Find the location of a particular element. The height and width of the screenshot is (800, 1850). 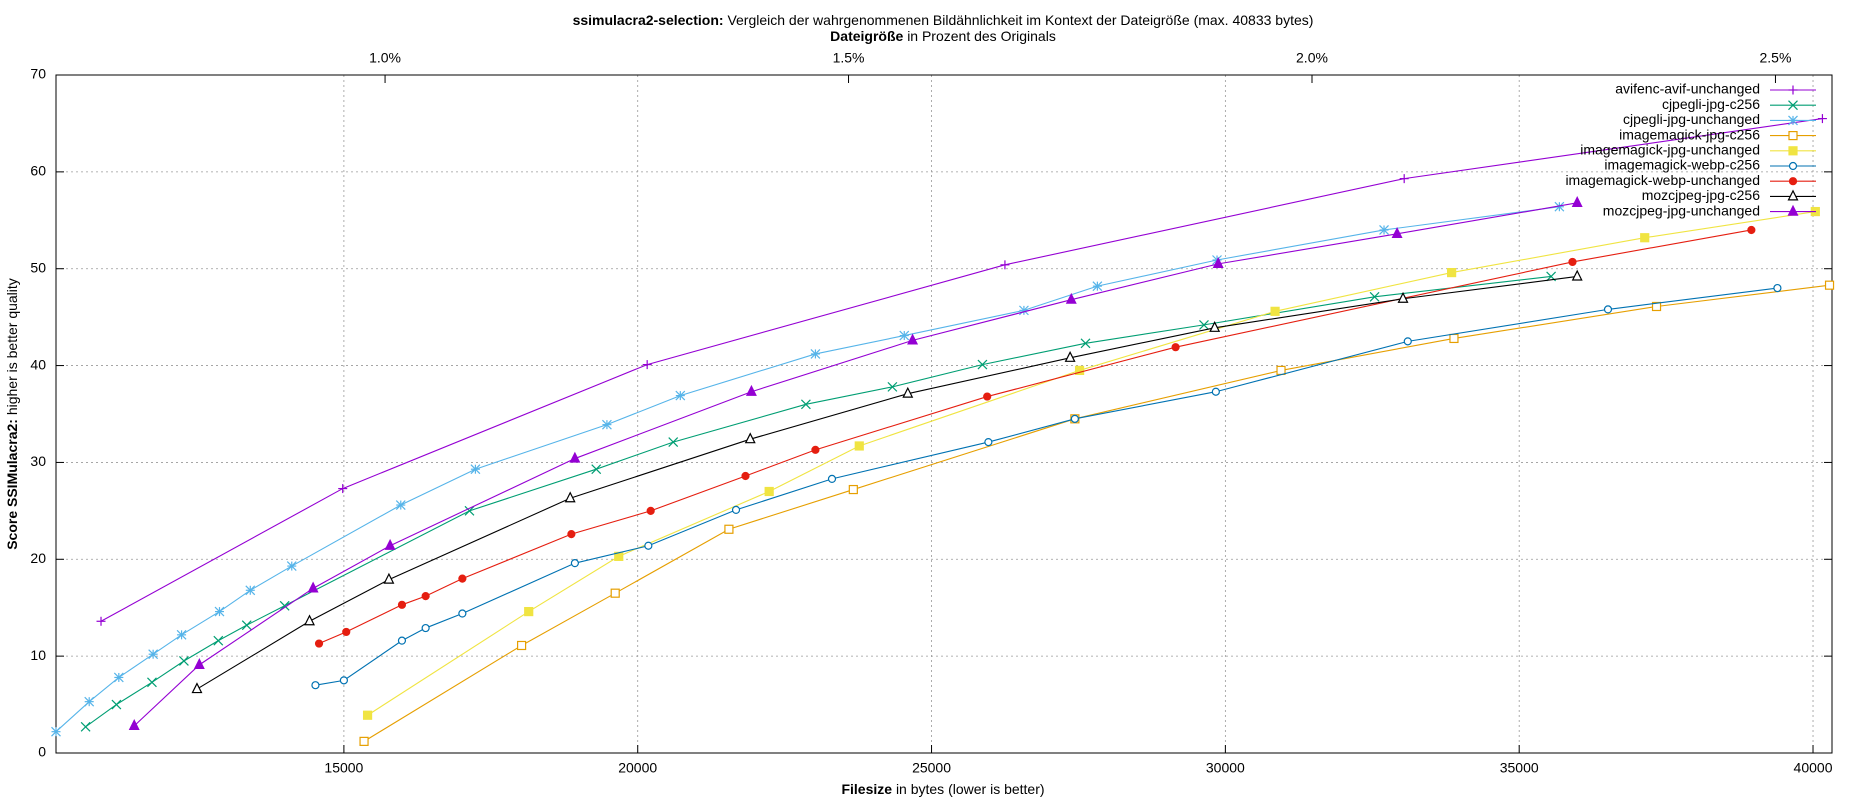

y-tick-label: 60 is located at coordinates (38, 171).